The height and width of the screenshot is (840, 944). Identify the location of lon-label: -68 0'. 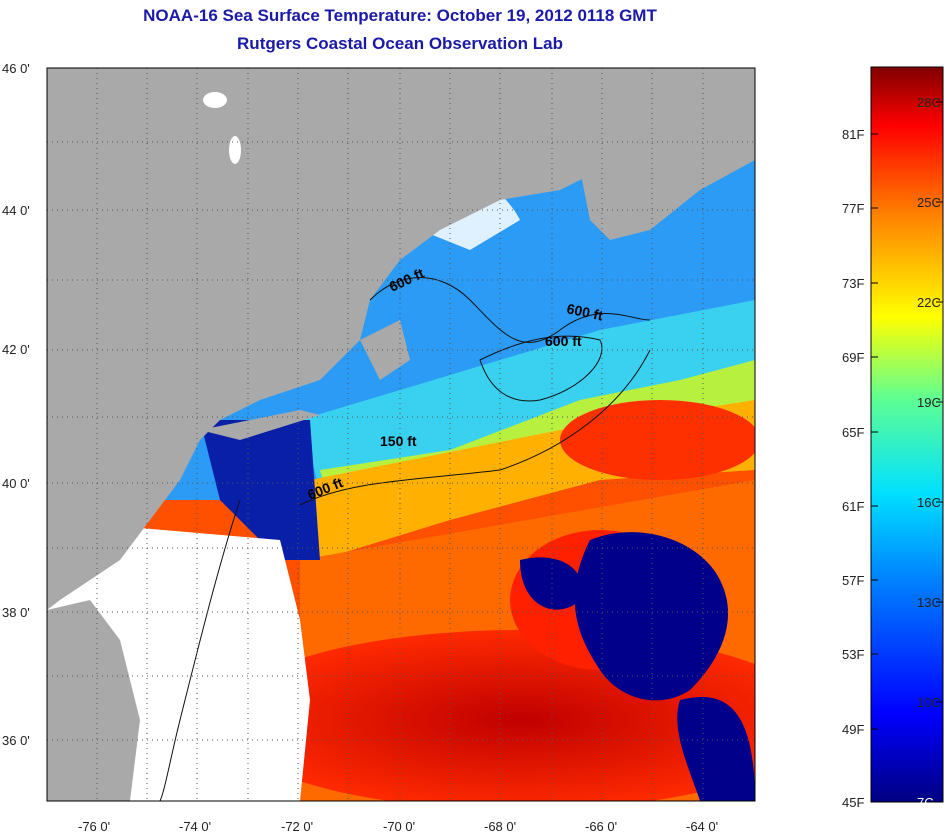
(500, 826).